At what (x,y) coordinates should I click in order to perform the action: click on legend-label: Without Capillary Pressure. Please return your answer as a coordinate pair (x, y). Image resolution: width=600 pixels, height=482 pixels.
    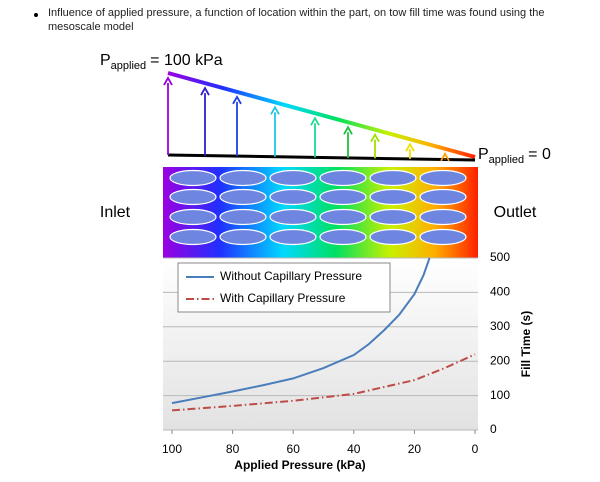
    Looking at the image, I should click on (291, 276).